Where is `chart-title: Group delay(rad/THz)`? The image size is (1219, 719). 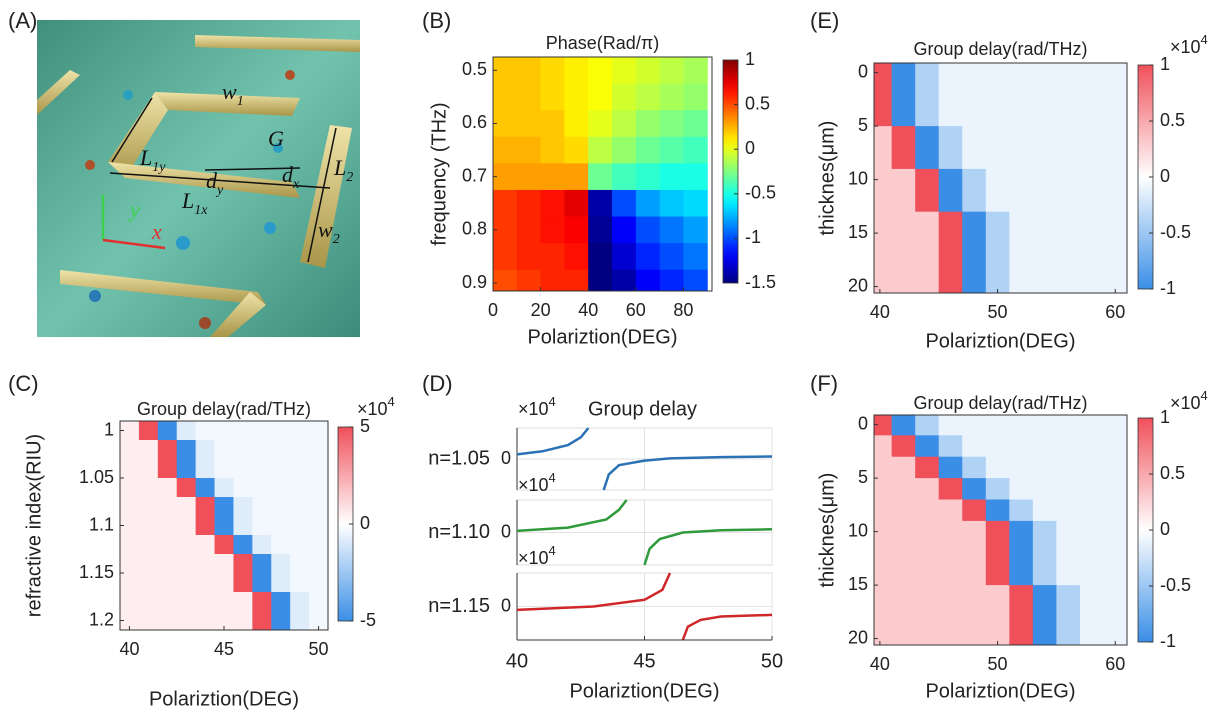
chart-title: Group delay(rad/THz) is located at coordinates (1000, 403).